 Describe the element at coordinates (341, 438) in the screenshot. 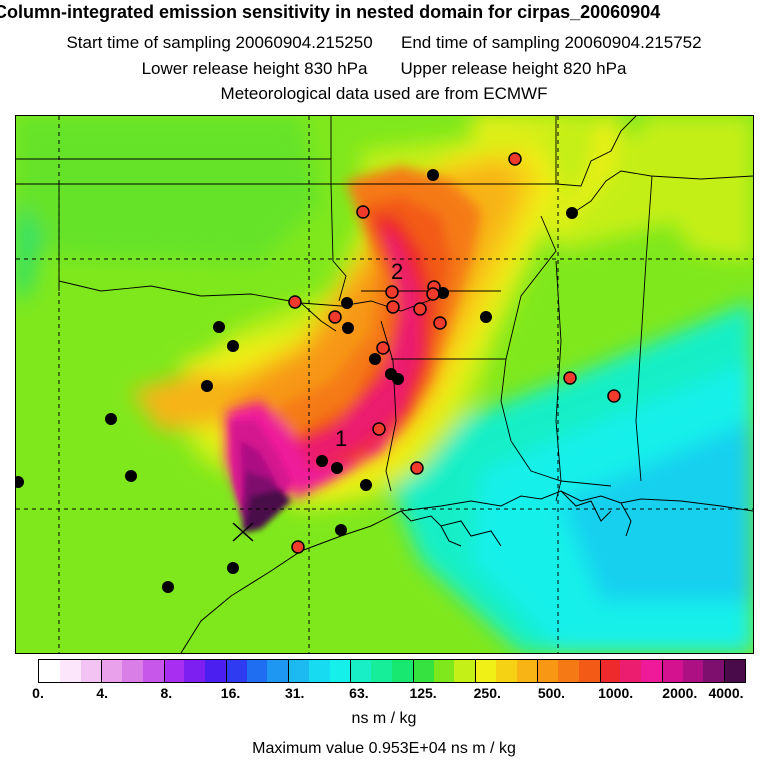

I see `map-label-1: 1` at that location.